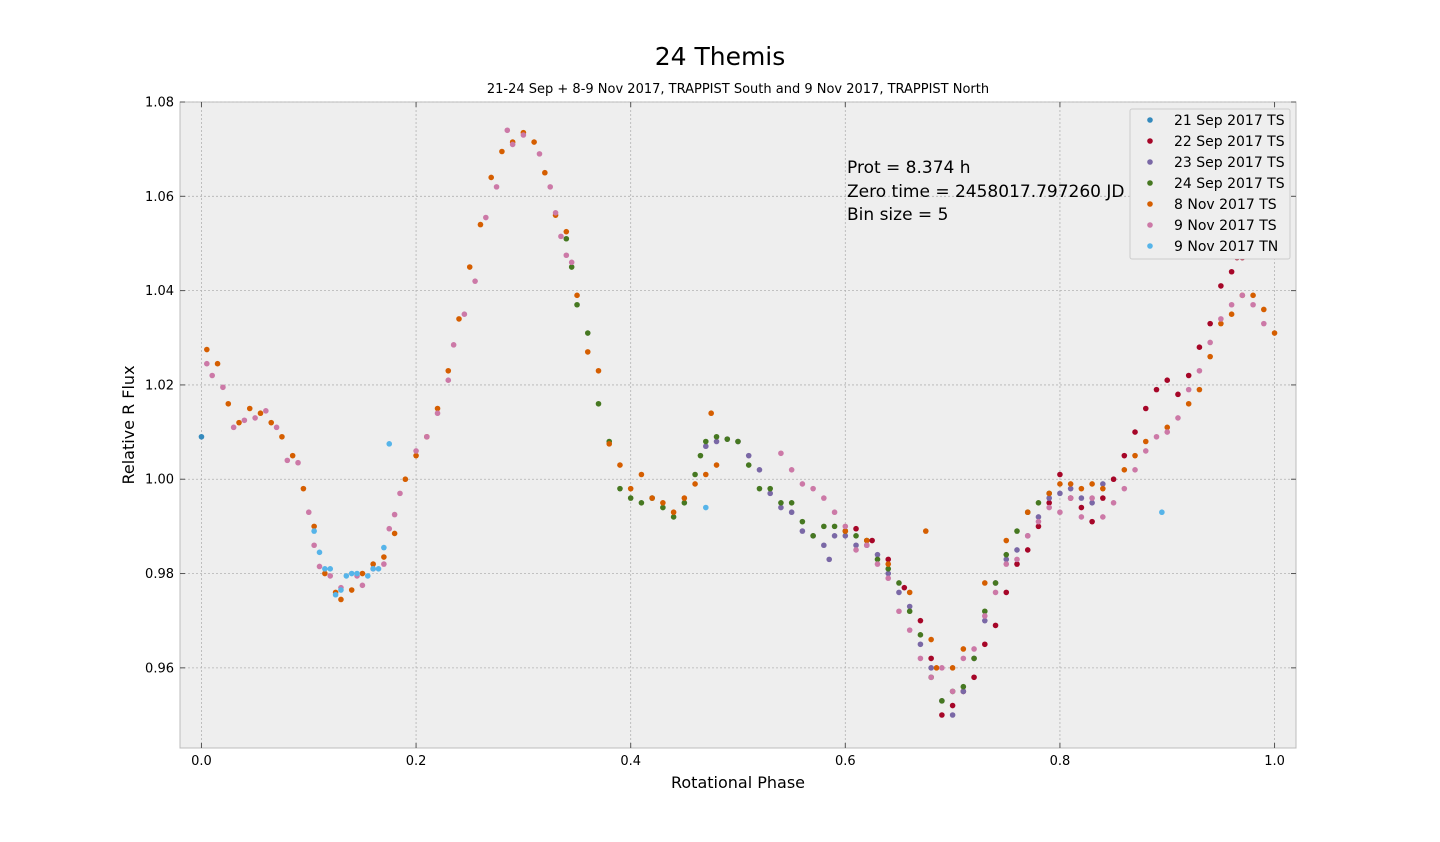  What do you see at coordinates (1229, 163) in the screenshot?
I see `legend-entry: 23 Sep 2017 TS` at bounding box center [1229, 163].